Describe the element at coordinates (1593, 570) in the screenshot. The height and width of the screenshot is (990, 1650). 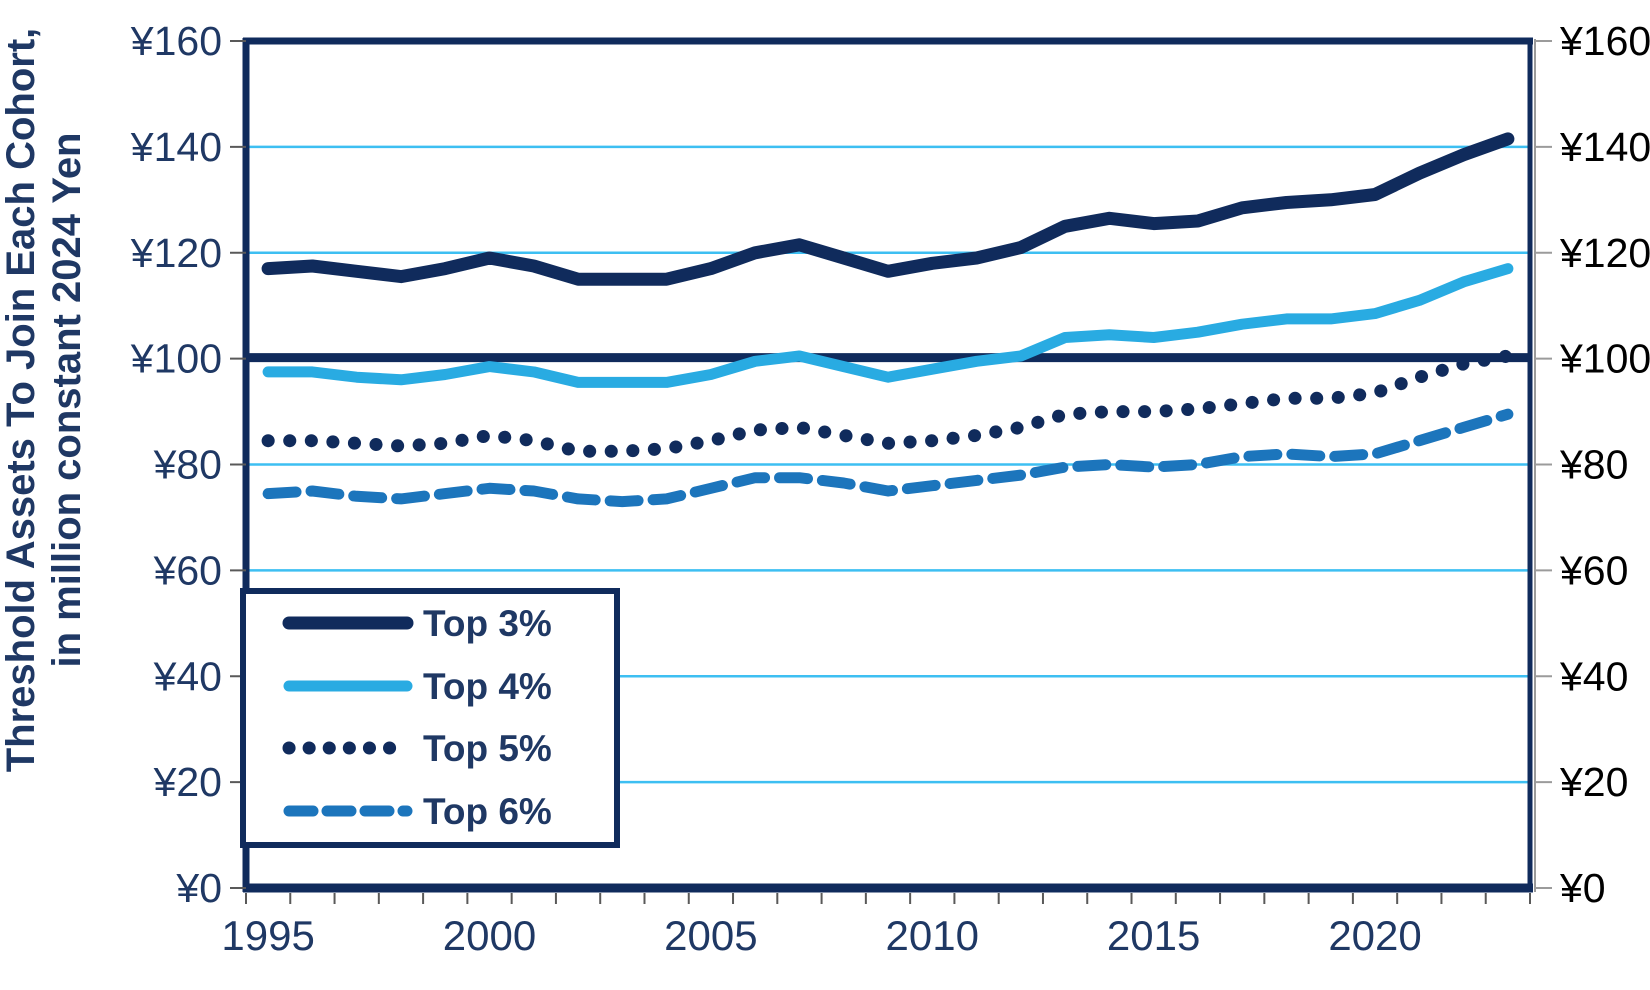
I see `y-axis-label-right-60: ¥60` at that location.